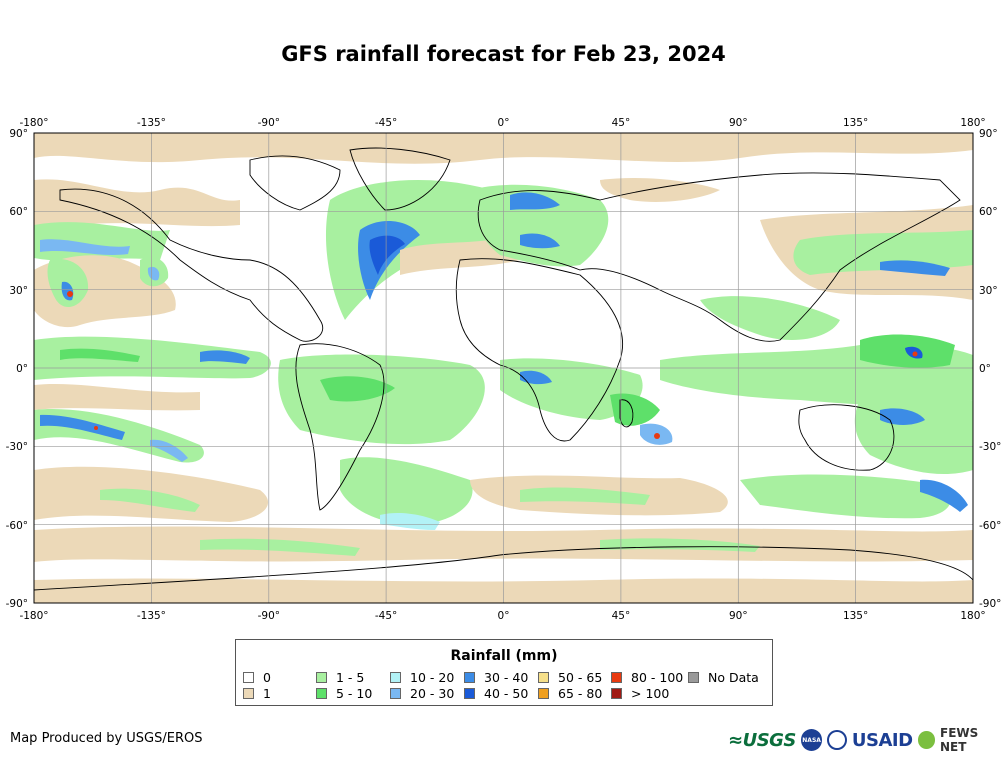 Image resolution: width=1007 pixels, height=758 pixels. Describe the element at coordinates (990, 526) in the screenshot. I see `lat-tick-right: -60°` at that location.